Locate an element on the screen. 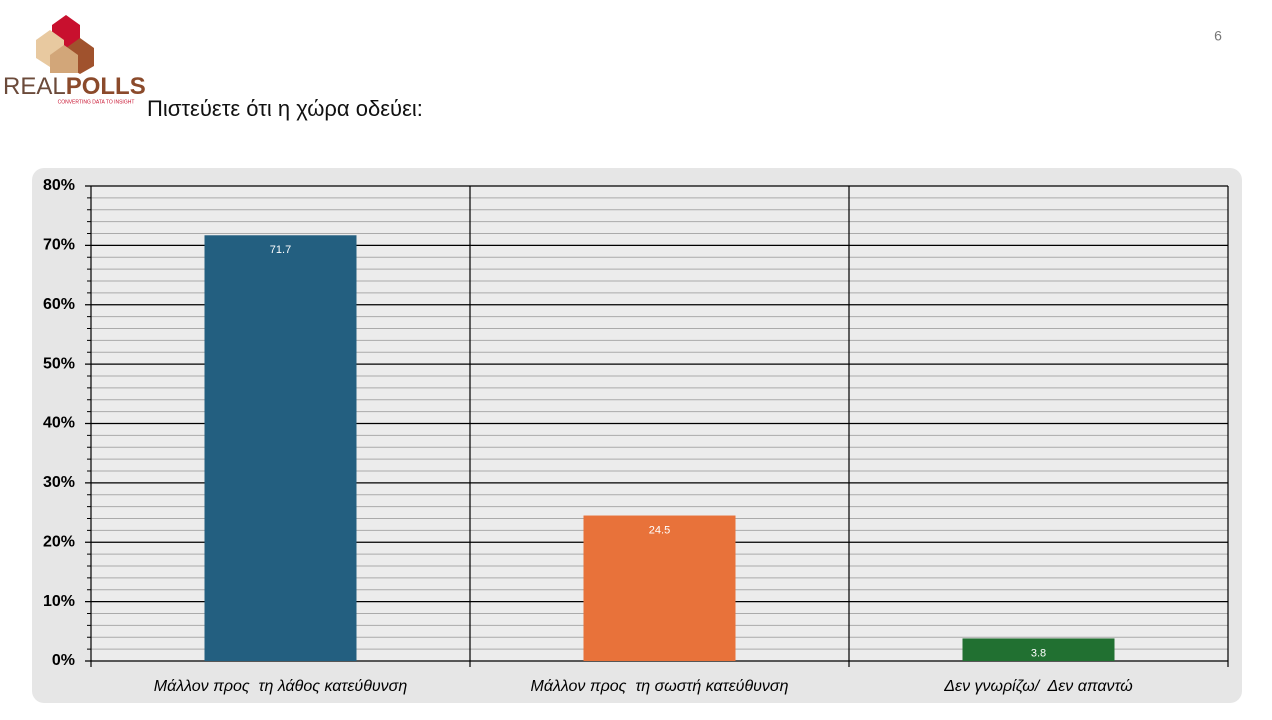 The width and height of the screenshot is (1272, 720). logo-text: REALPOLLS is located at coordinates (74, 86).